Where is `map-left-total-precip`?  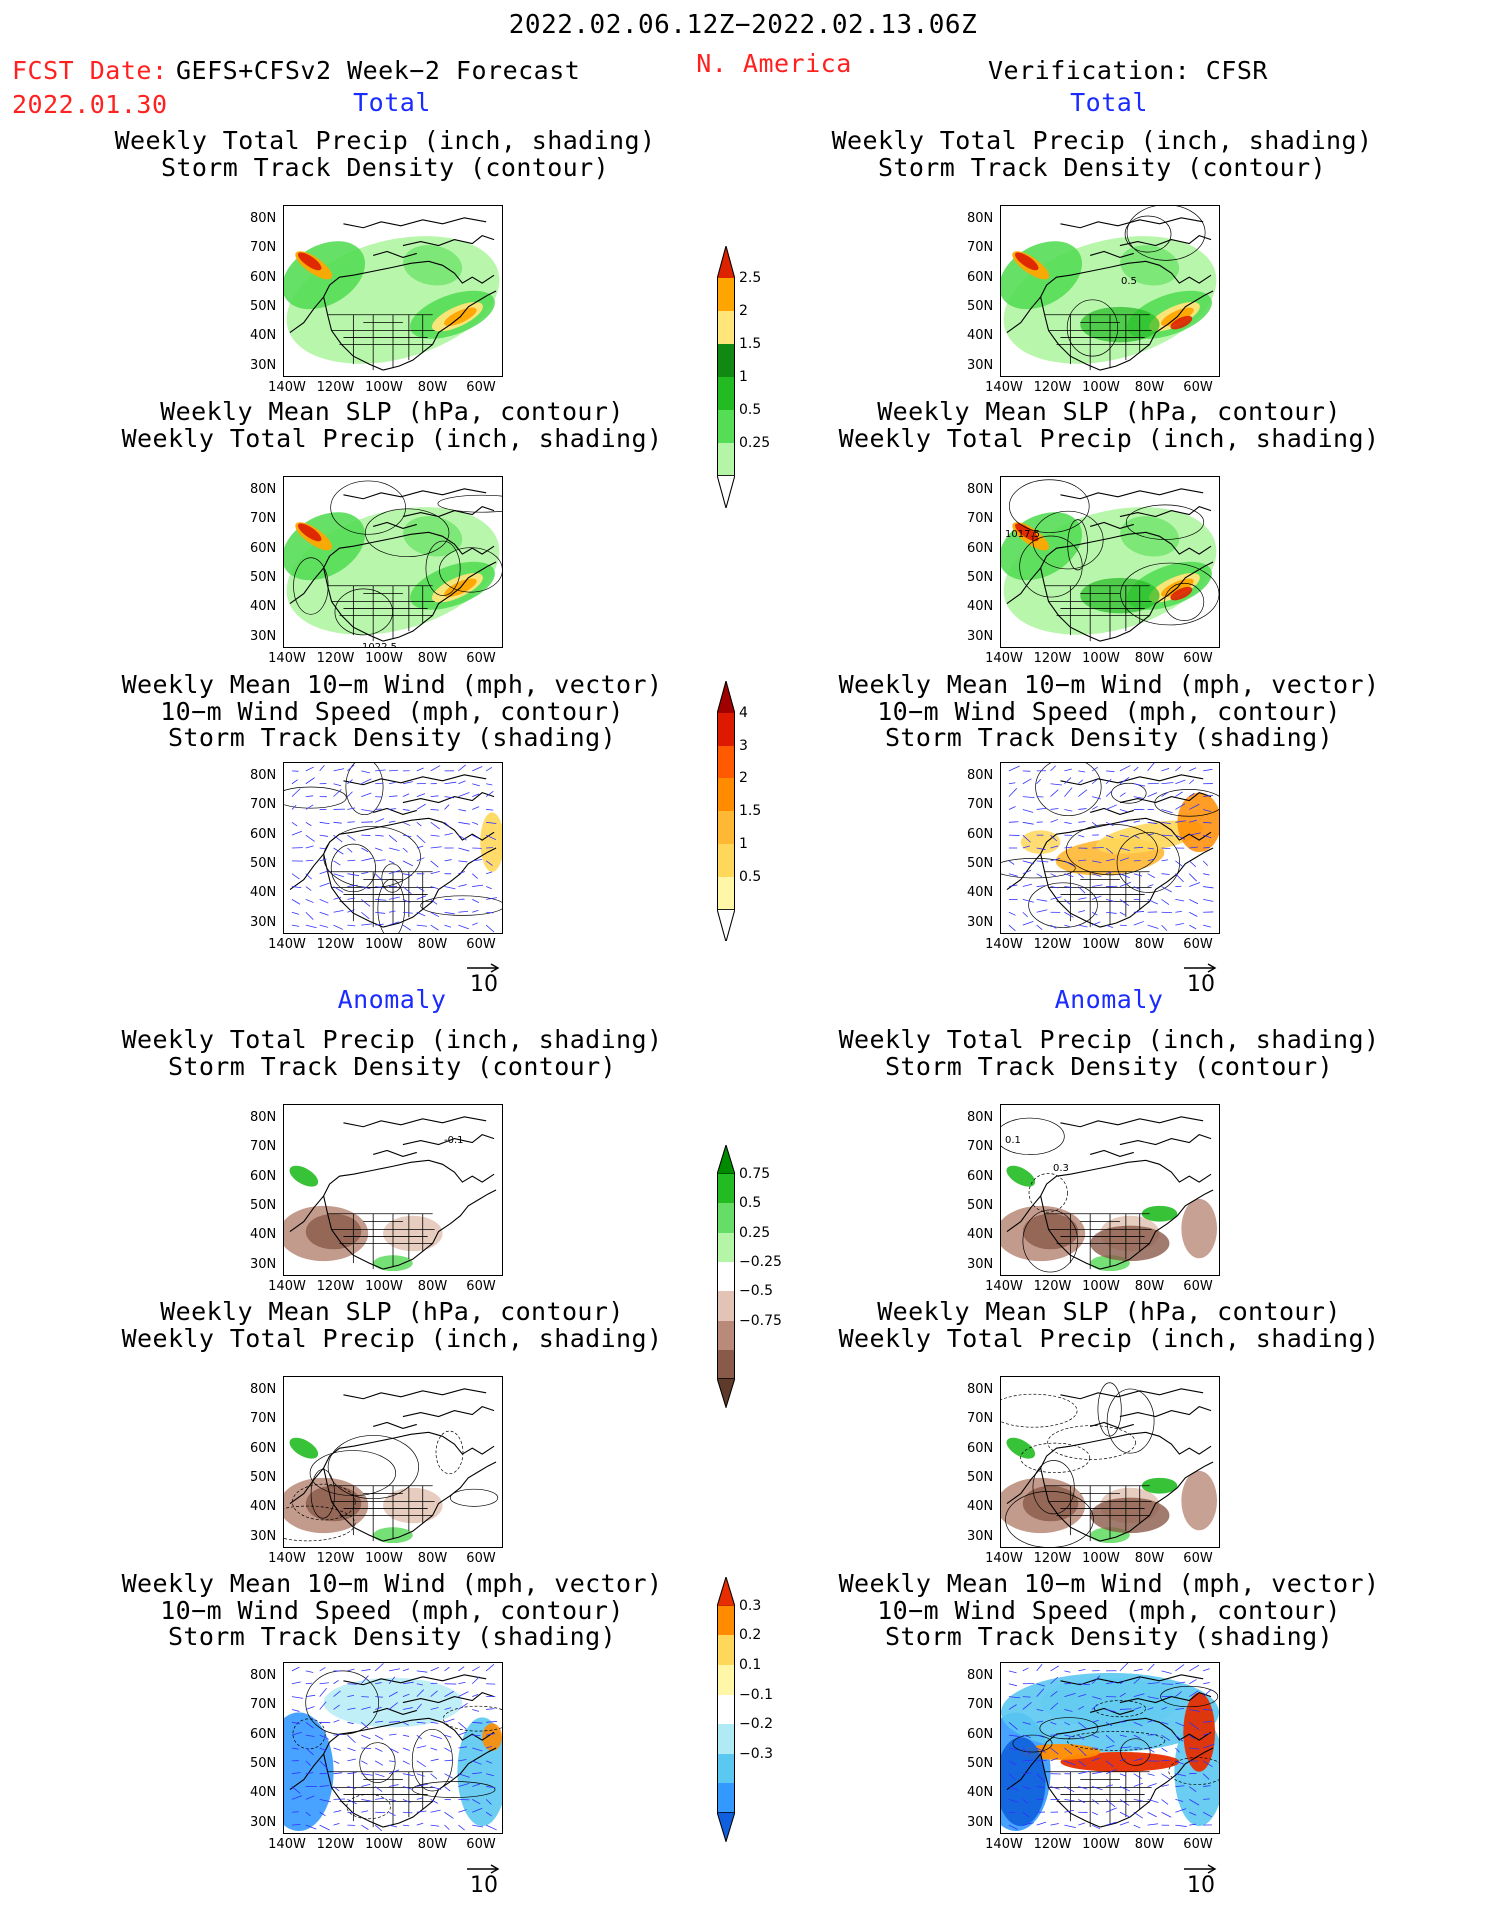
map-left-total-precip is located at coordinates (393, 291).